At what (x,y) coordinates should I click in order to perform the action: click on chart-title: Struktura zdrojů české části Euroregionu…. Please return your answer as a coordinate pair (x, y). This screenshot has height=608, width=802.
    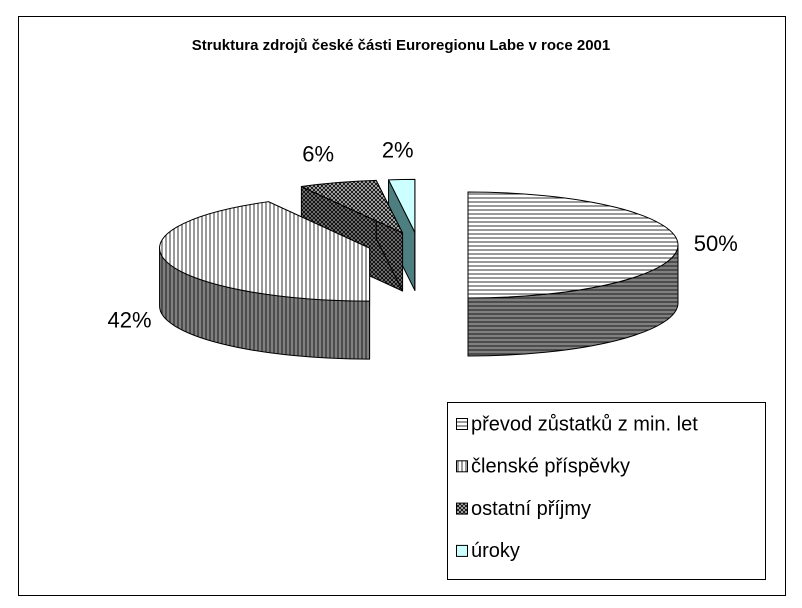
    Looking at the image, I should click on (401, 45).